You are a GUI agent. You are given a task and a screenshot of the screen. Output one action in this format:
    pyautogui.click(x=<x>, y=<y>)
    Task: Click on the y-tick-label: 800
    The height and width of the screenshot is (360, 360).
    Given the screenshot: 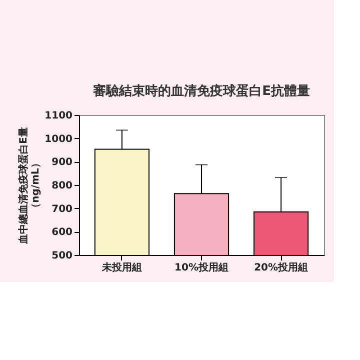 What is the action you would take?
    pyautogui.click(x=62, y=186)
    